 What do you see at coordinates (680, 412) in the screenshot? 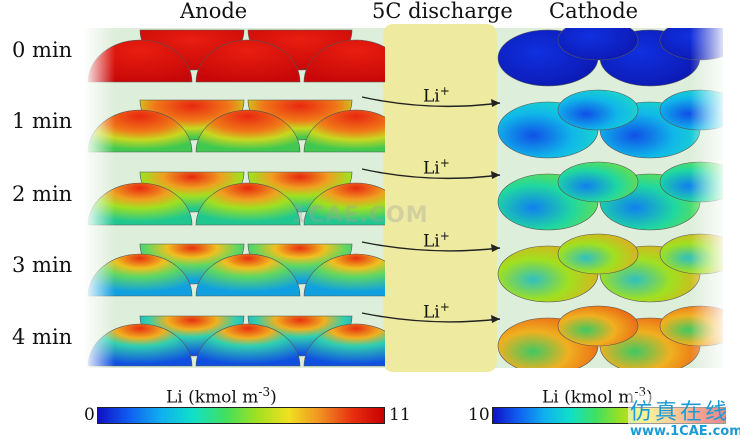
I see `brand-chinese: 仿真在线` at bounding box center [680, 412].